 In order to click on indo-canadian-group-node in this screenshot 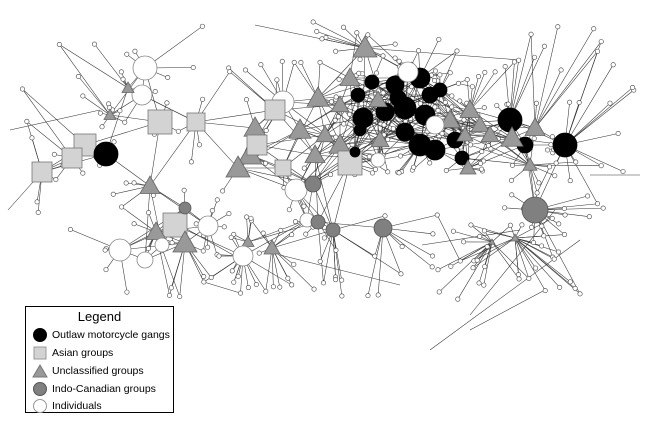, I will do `click(185, 208)`.